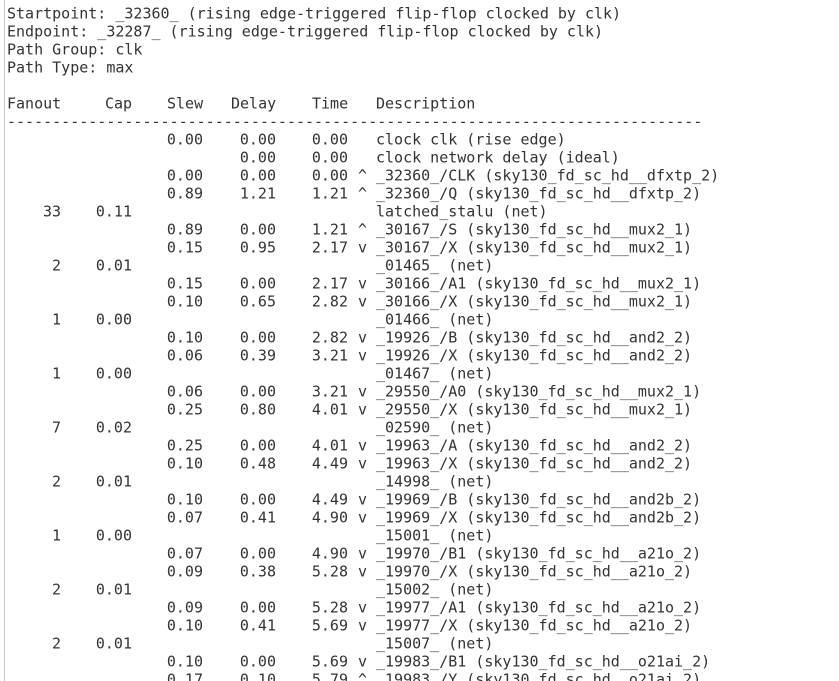  What do you see at coordinates (434, 590) in the screenshot?
I see `description-cell: _15002_ (net)` at bounding box center [434, 590].